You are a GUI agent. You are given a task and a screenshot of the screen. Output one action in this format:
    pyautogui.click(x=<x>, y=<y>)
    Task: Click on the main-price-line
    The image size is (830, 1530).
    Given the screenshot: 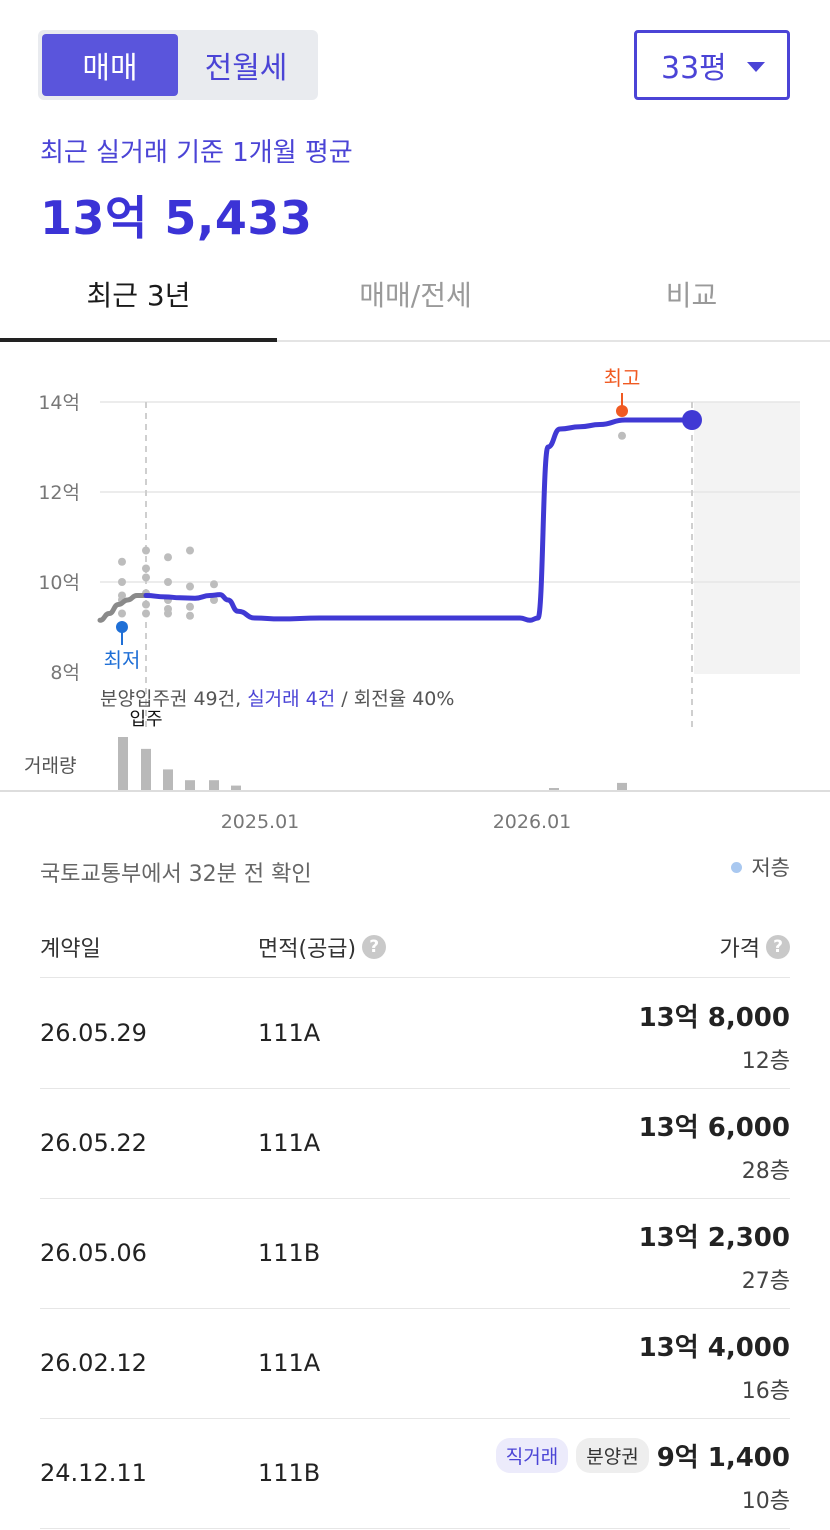 What is the action you would take?
    pyautogui.click(x=419, y=520)
    